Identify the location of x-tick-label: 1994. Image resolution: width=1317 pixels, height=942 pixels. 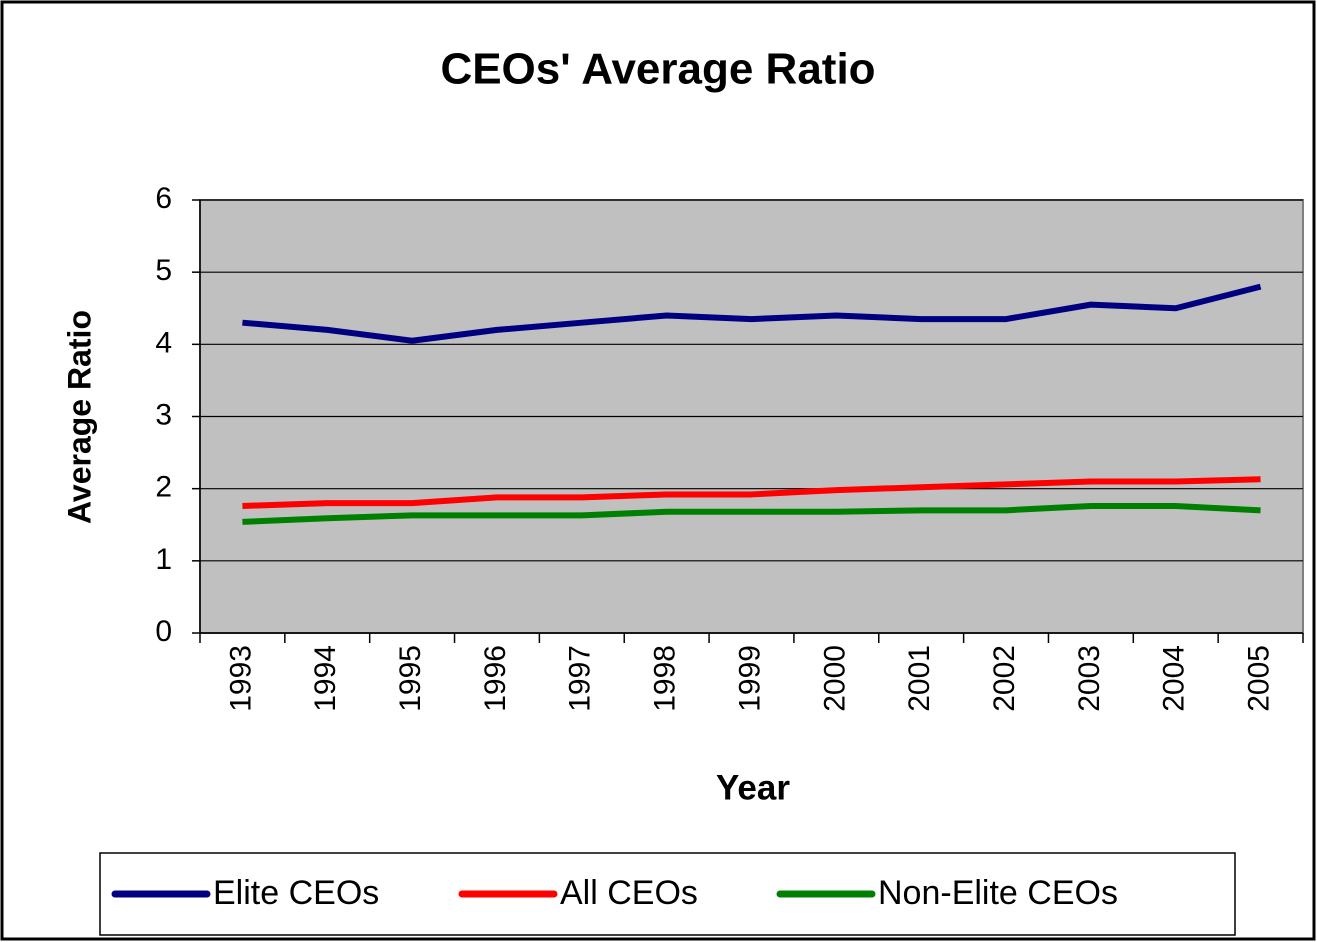
(325, 678).